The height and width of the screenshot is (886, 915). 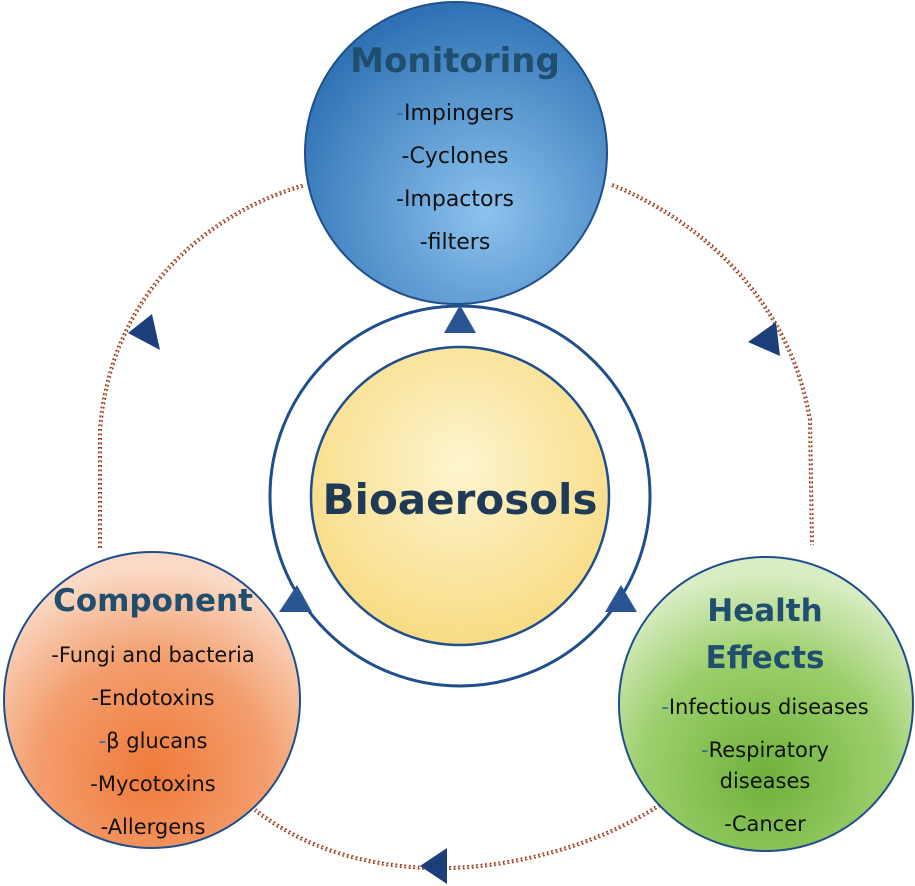 I want to click on ring-arrowhead-top, so click(x=460, y=319).